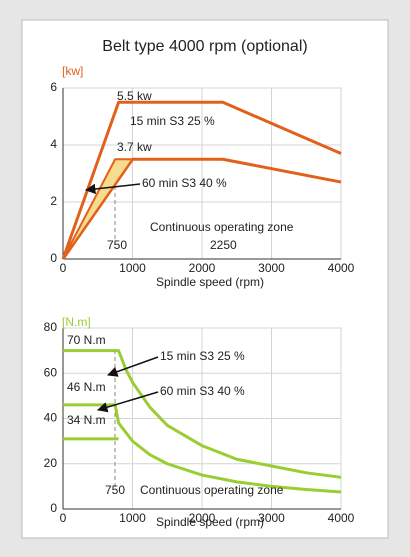  Describe the element at coordinates (51, 418) in the screenshot. I see `y-tick-label: 40` at that location.